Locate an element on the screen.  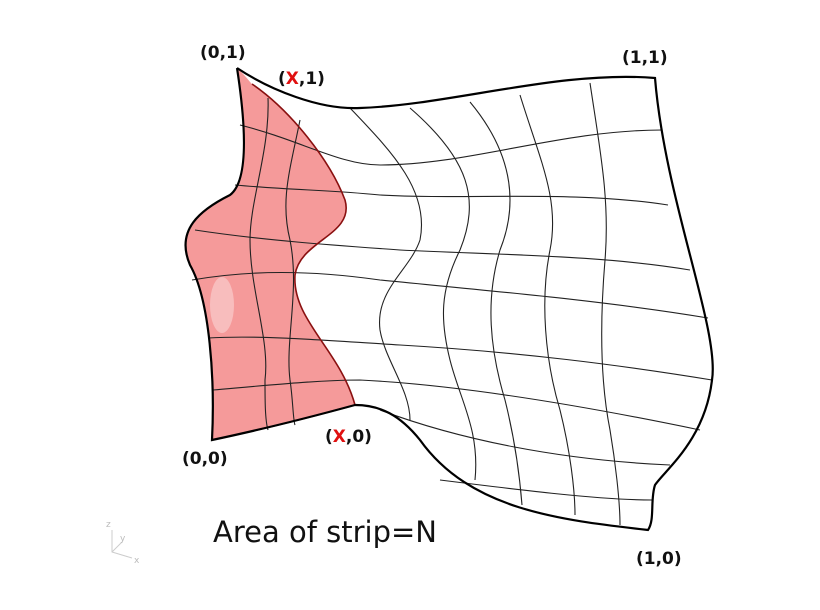
axis-label: y is located at coordinates (123, 539).